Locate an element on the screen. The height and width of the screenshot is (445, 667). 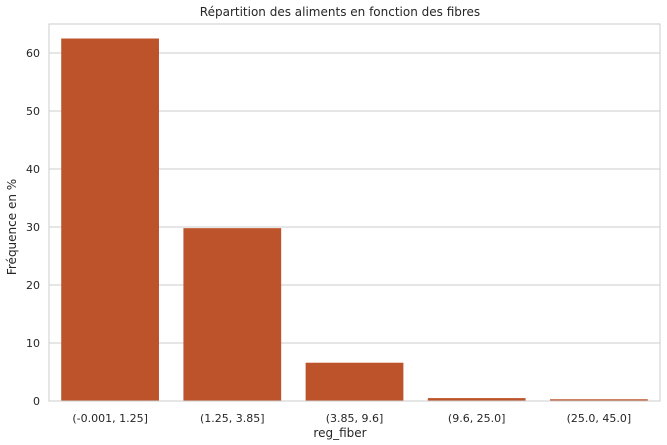
y-tick-labels: 0 10 20 30 40 50 60 is located at coordinates (33, 227).